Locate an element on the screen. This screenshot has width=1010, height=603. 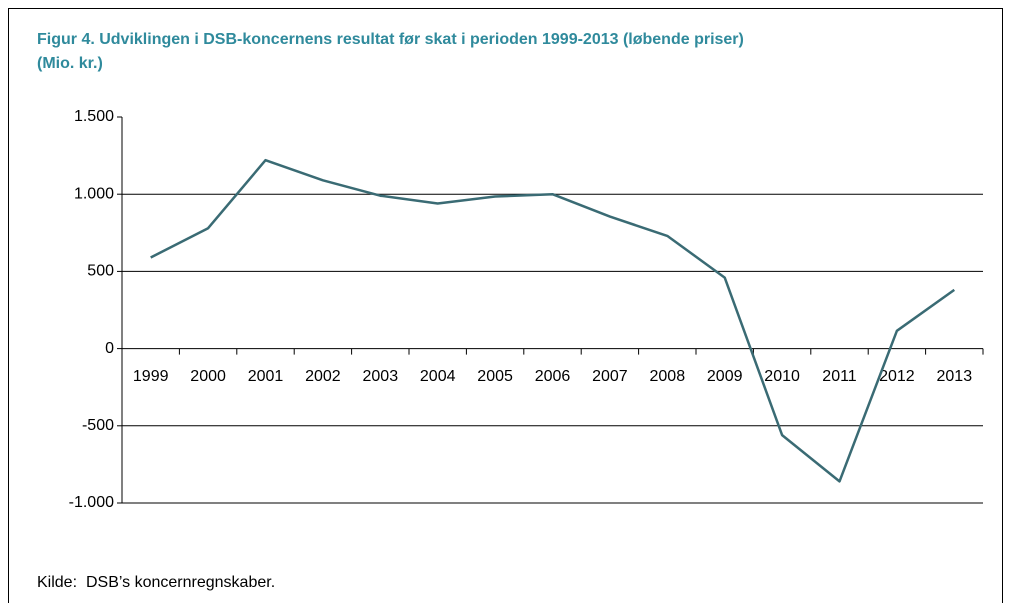
source-label: Kilde: is located at coordinates (57, 582).